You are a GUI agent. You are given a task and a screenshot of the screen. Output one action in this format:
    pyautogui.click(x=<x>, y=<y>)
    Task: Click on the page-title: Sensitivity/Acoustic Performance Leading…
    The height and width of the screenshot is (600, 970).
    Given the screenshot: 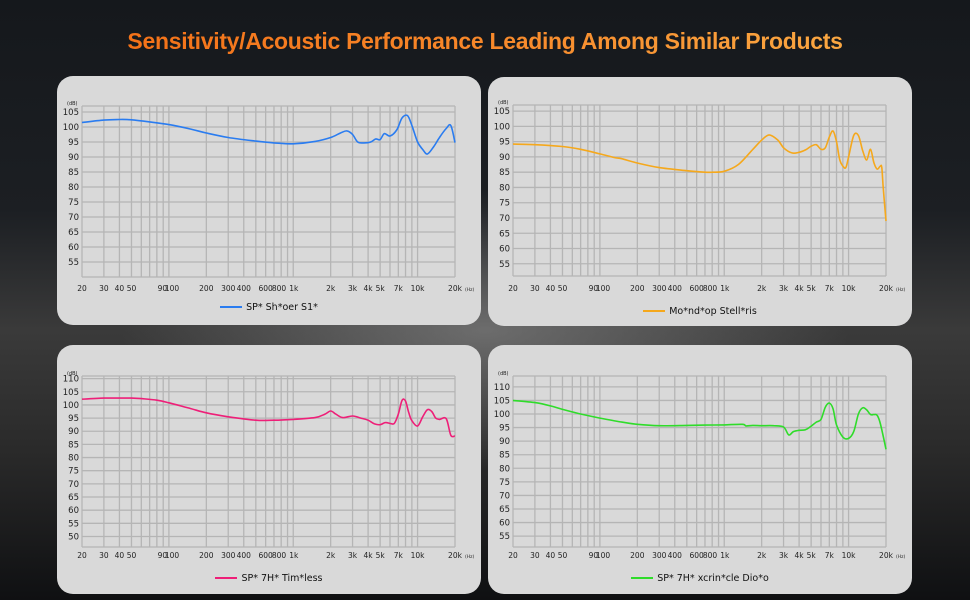 What is the action you would take?
    pyautogui.click(x=485, y=41)
    